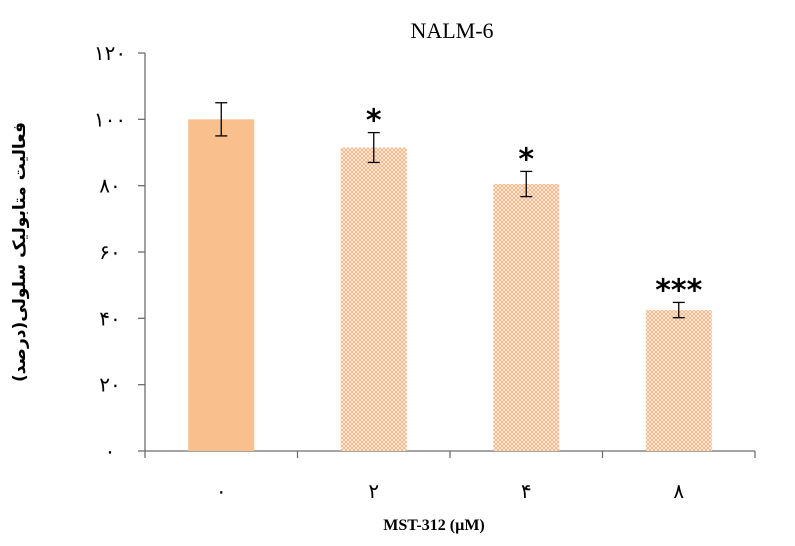  What do you see at coordinates (434, 525) in the screenshot?
I see `x-axis-label: MST-312 (µM)` at bounding box center [434, 525].